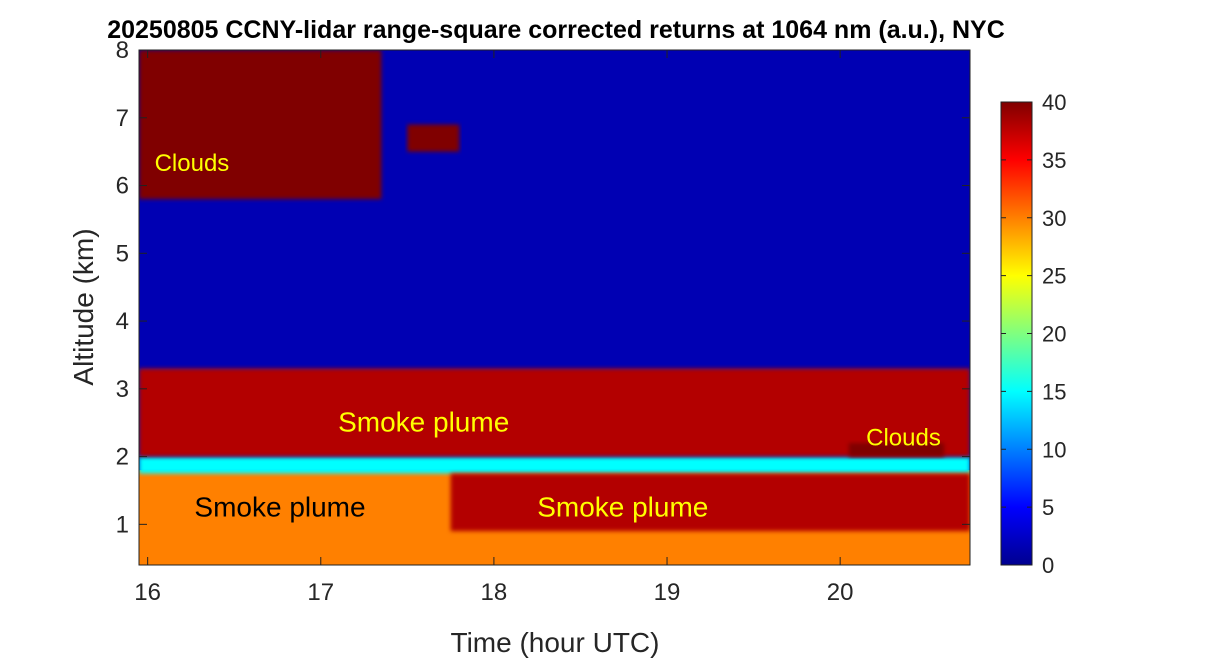 This screenshot has height=663, width=1217. What do you see at coordinates (1054, 276) in the screenshot?
I see `colorbar-tick-label: 25` at bounding box center [1054, 276].